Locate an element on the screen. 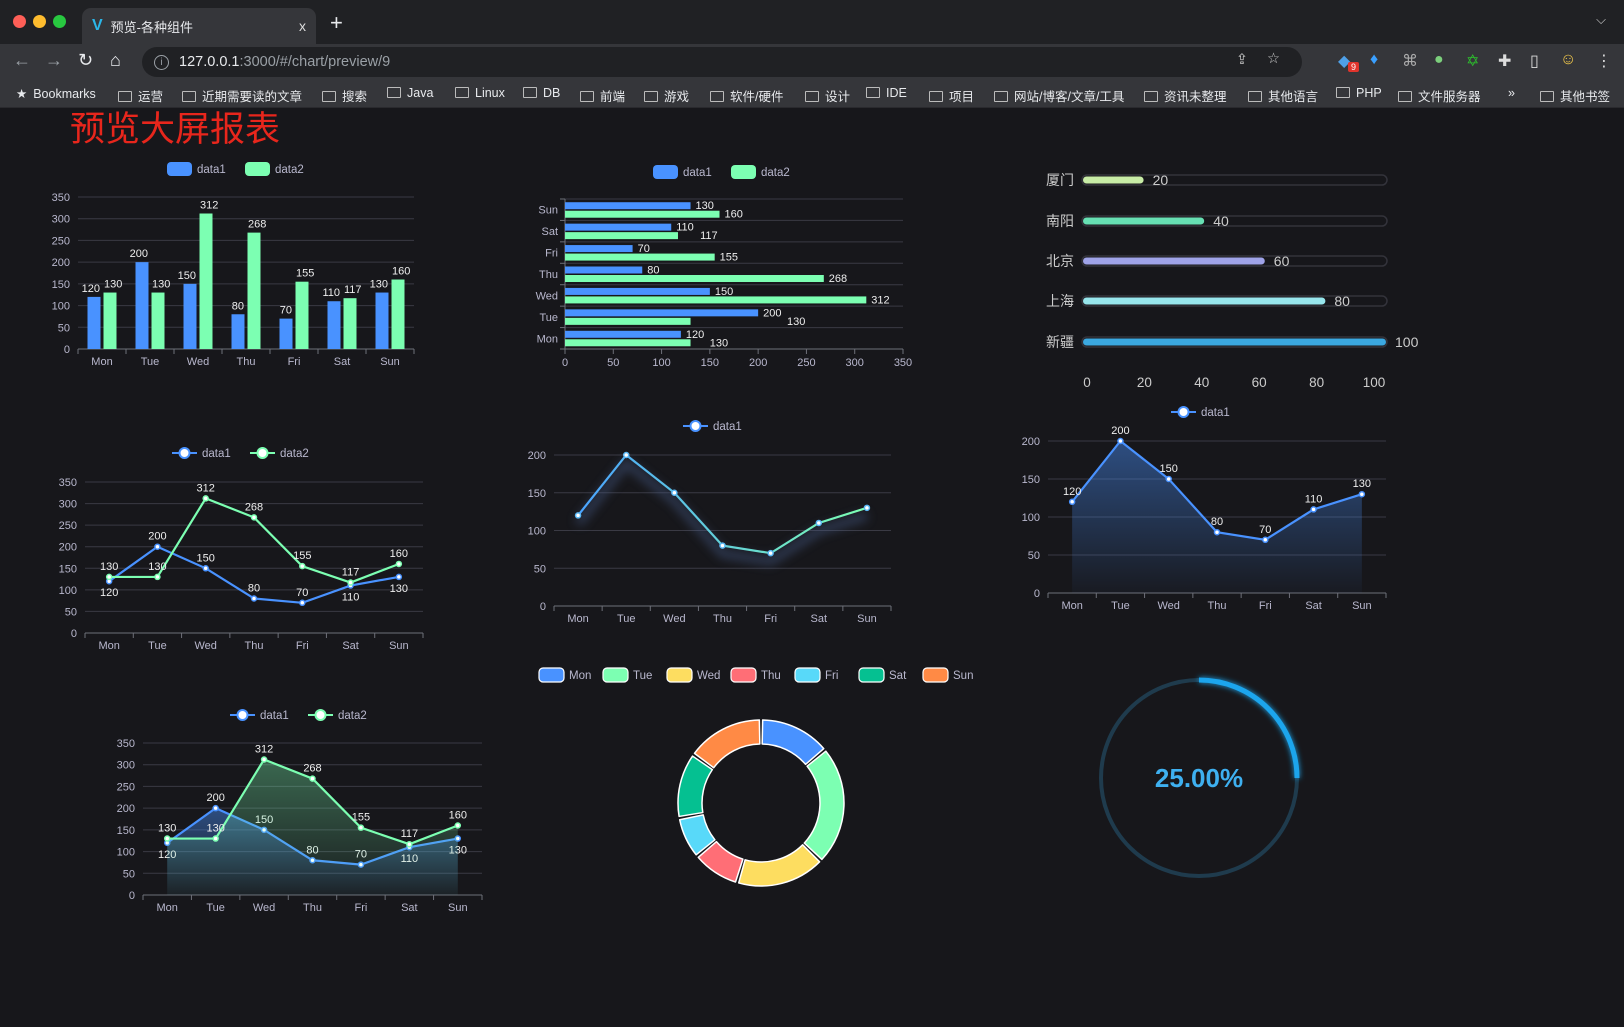 The width and height of the screenshot is (1624, 1027). bookmark-folder: DB is located at coordinates (541, 93).